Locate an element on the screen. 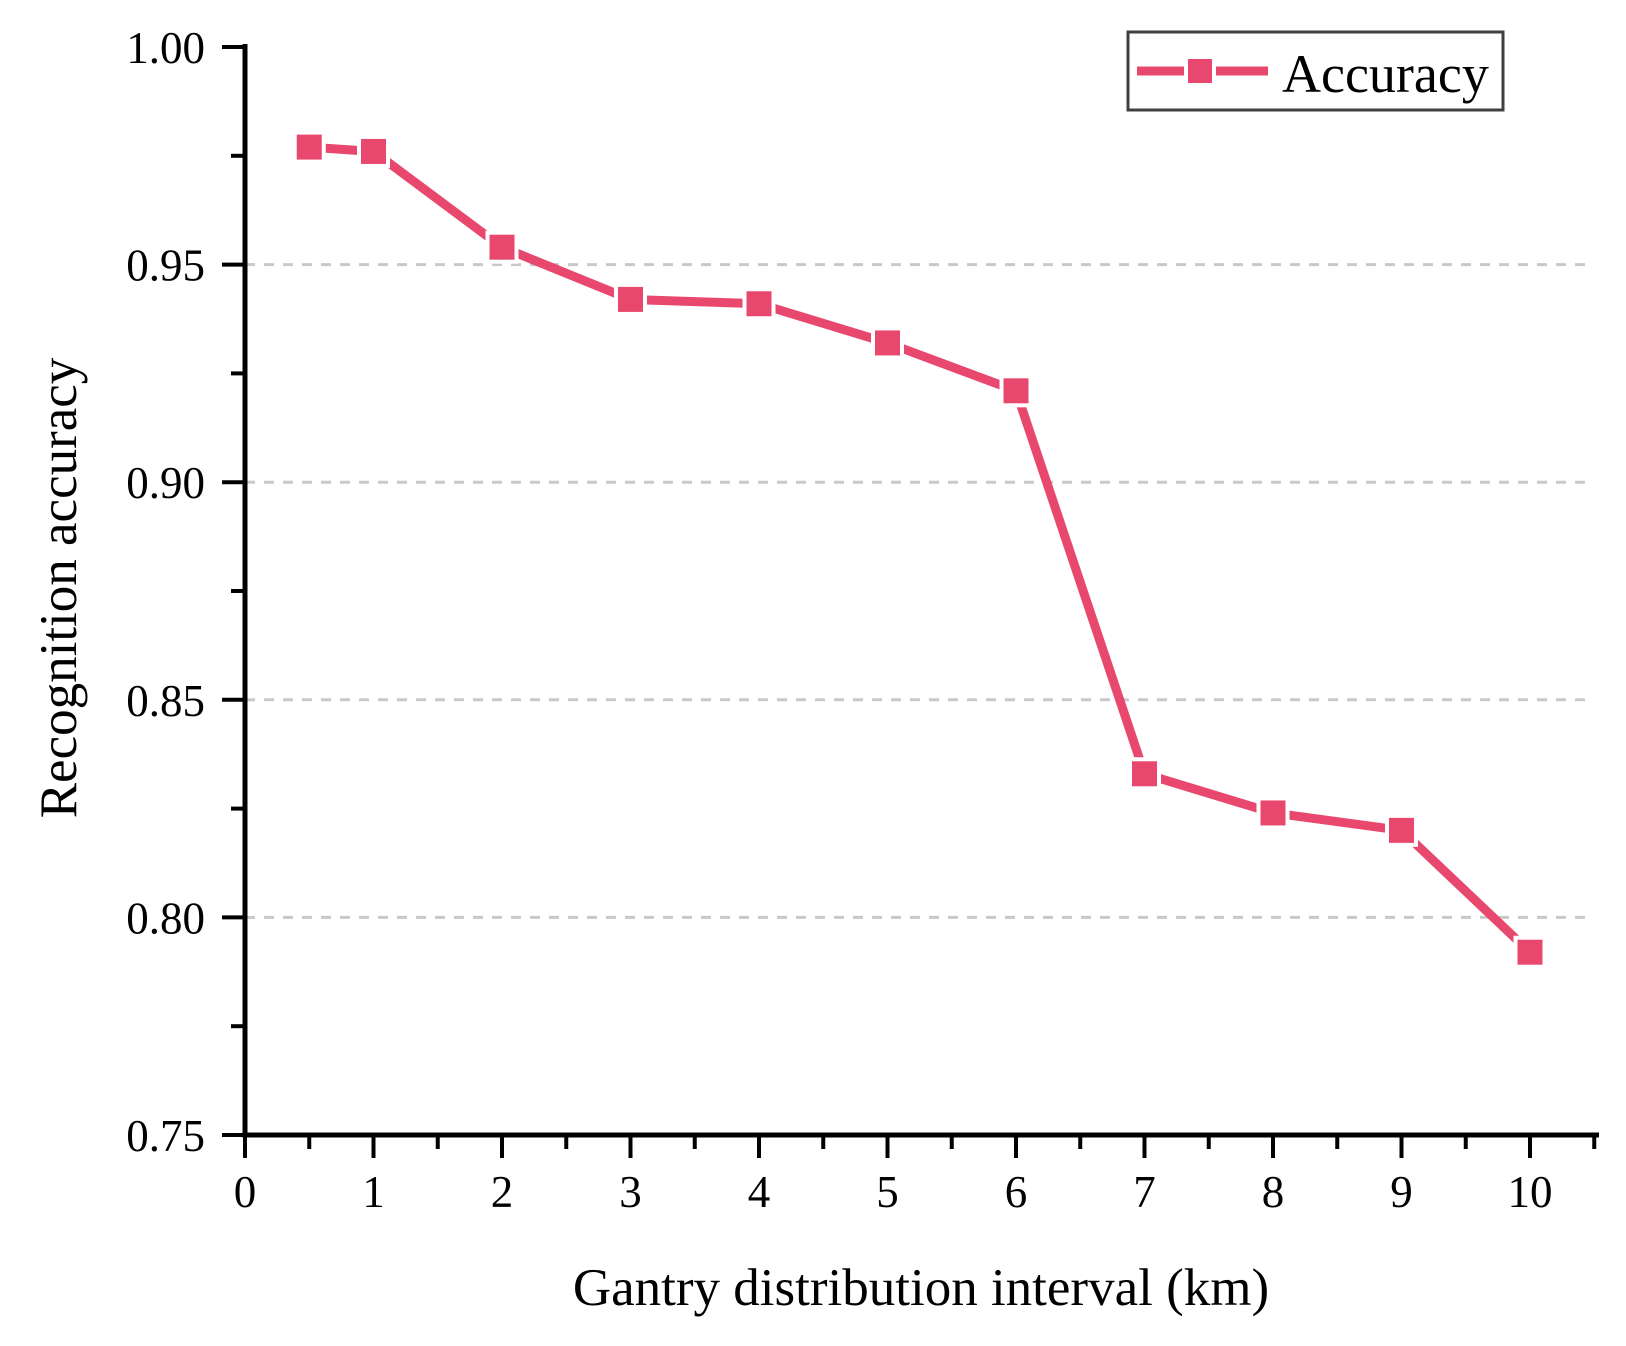 This screenshot has height=1346, width=1626. y-tick-label: 0.90 is located at coordinates (165, 483).